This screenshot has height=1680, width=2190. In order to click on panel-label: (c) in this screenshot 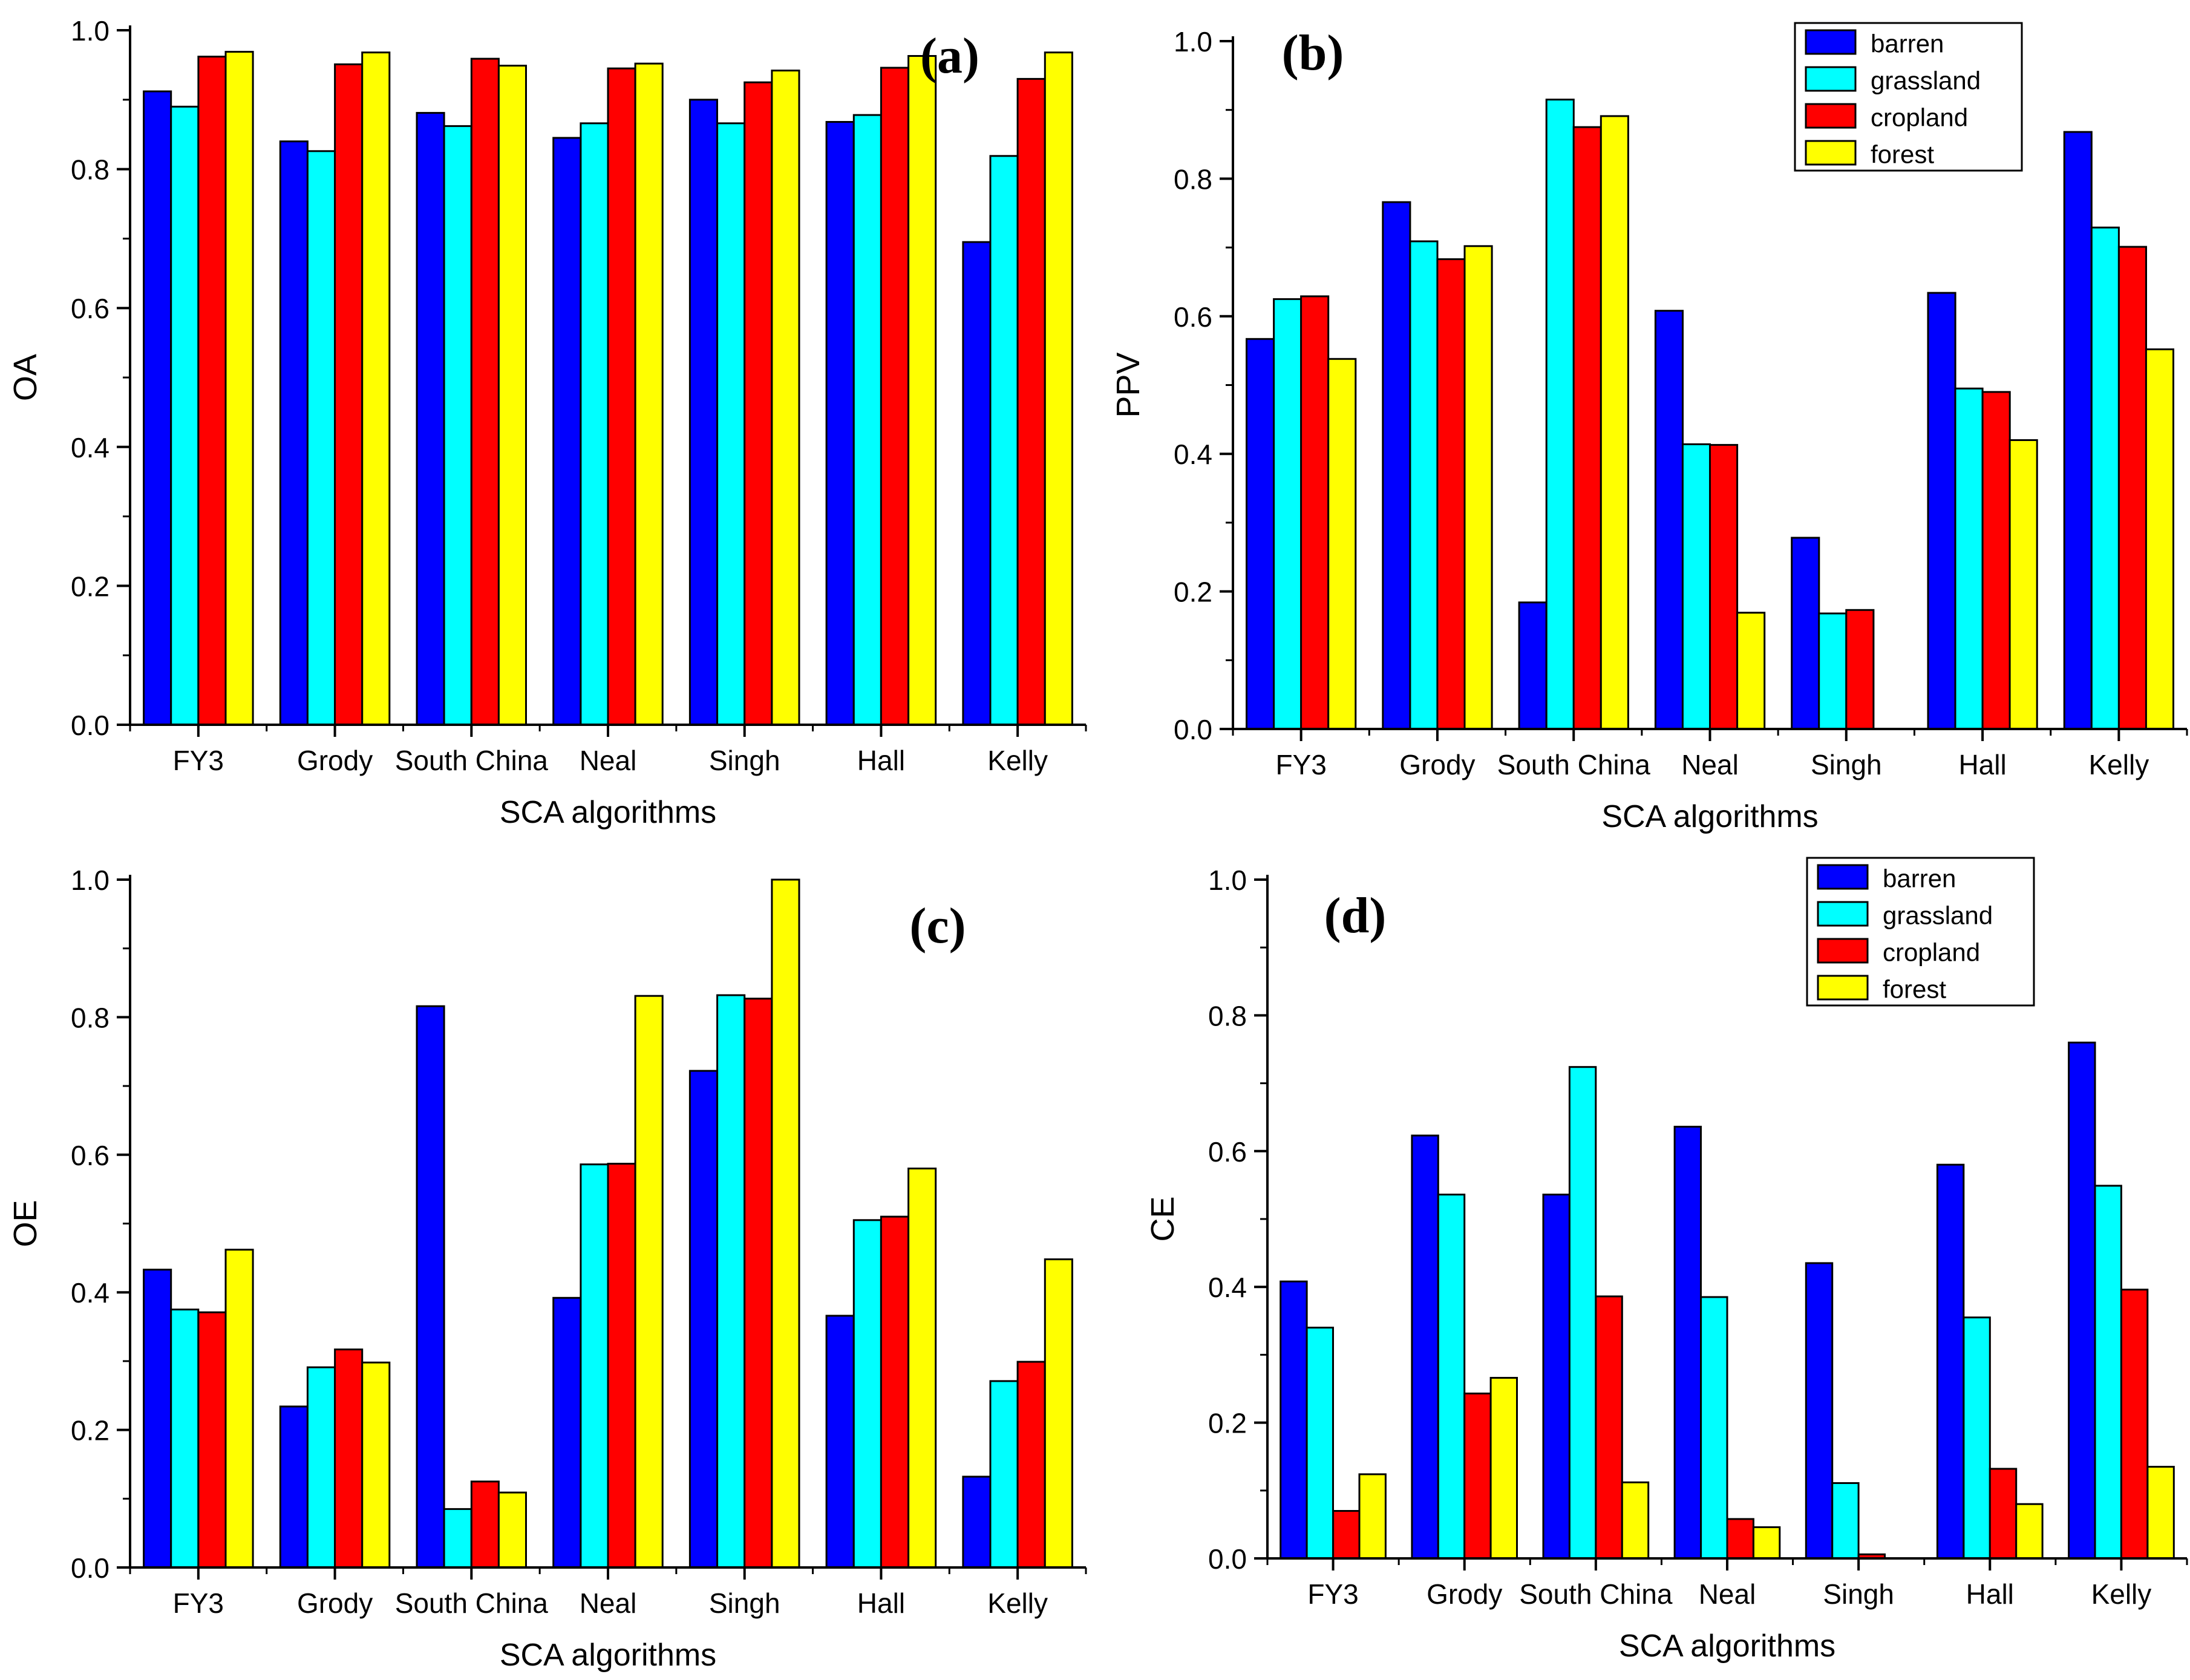, I will do `click(937, 926)`.